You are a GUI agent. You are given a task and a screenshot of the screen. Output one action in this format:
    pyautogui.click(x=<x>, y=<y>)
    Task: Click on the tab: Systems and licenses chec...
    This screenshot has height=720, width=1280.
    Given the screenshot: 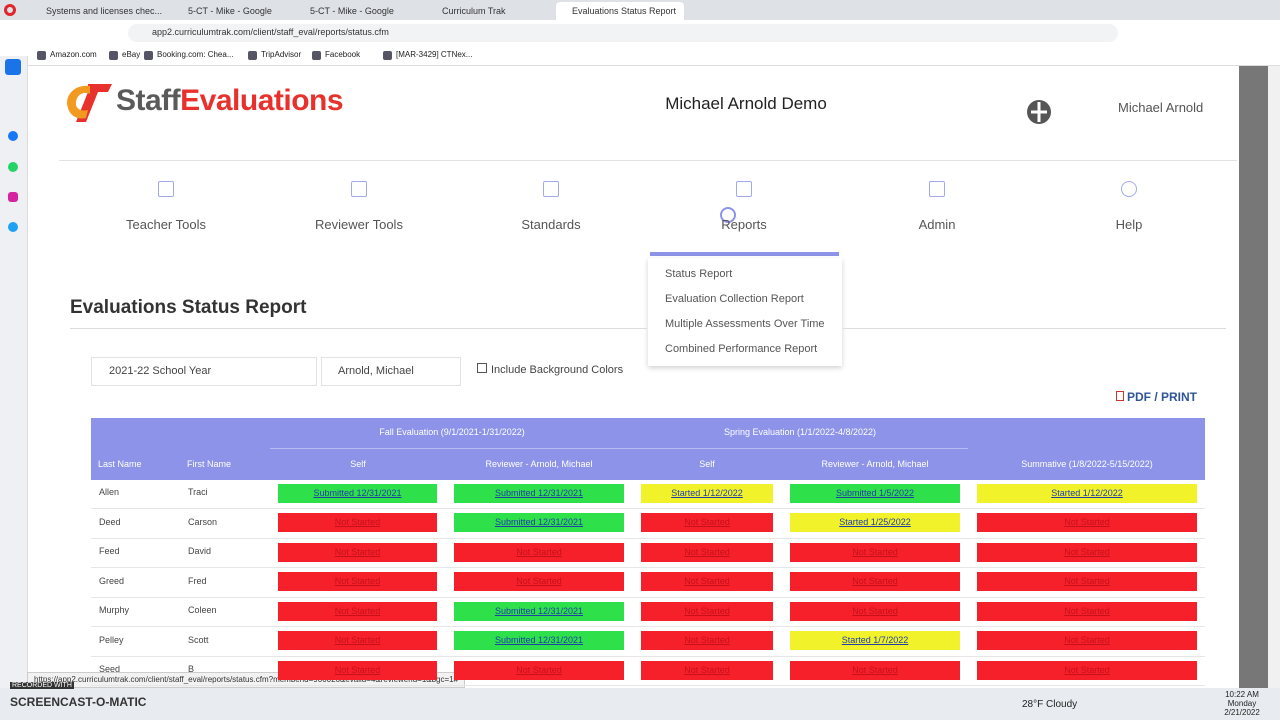 What is the action you would take?
    pyautogui.click(x=104, y=11)
    